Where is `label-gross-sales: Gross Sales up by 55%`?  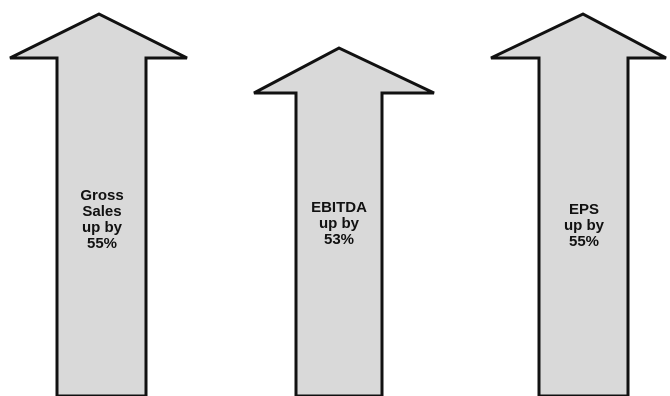 label-gross-sales: Gross Sales up by 55% is located at coordinates (102, 219).